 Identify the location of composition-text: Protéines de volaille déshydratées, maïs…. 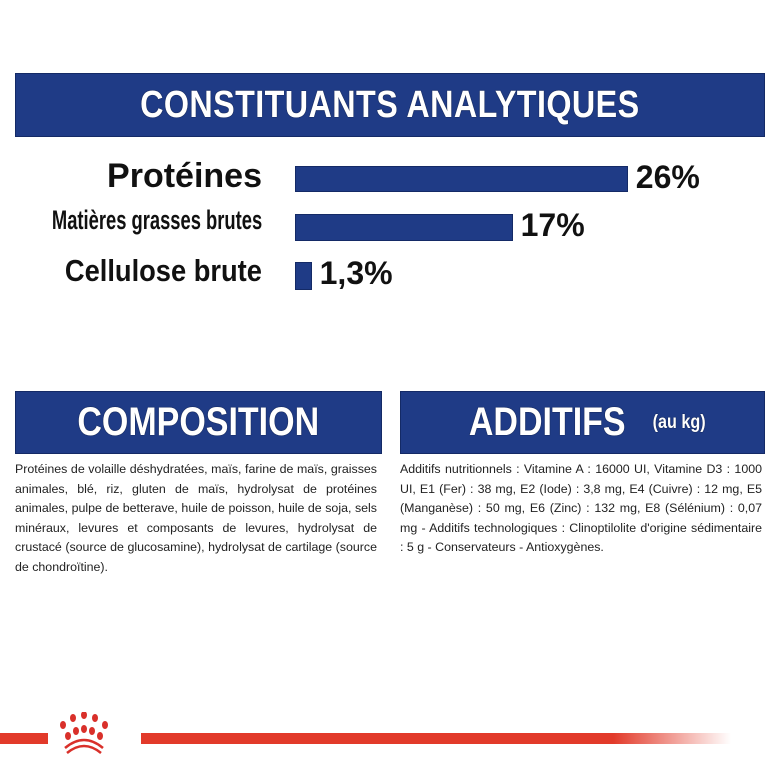
(196, 518).